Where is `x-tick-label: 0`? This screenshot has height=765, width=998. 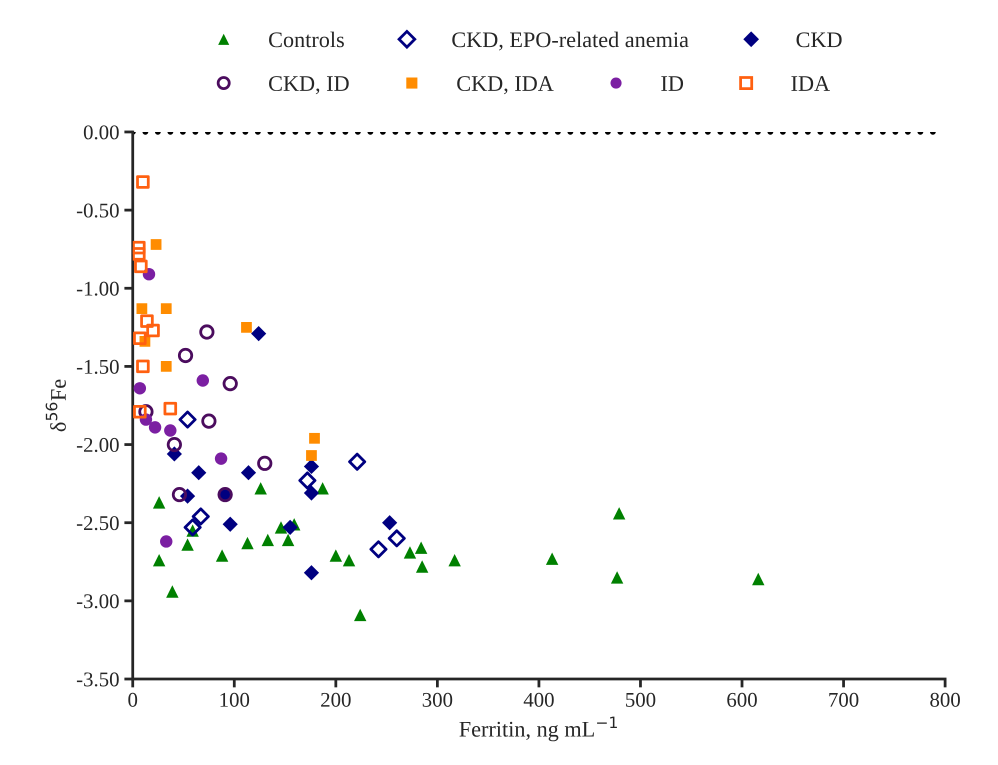
x-tick-label: 0 is located at coordinates (133, 699).